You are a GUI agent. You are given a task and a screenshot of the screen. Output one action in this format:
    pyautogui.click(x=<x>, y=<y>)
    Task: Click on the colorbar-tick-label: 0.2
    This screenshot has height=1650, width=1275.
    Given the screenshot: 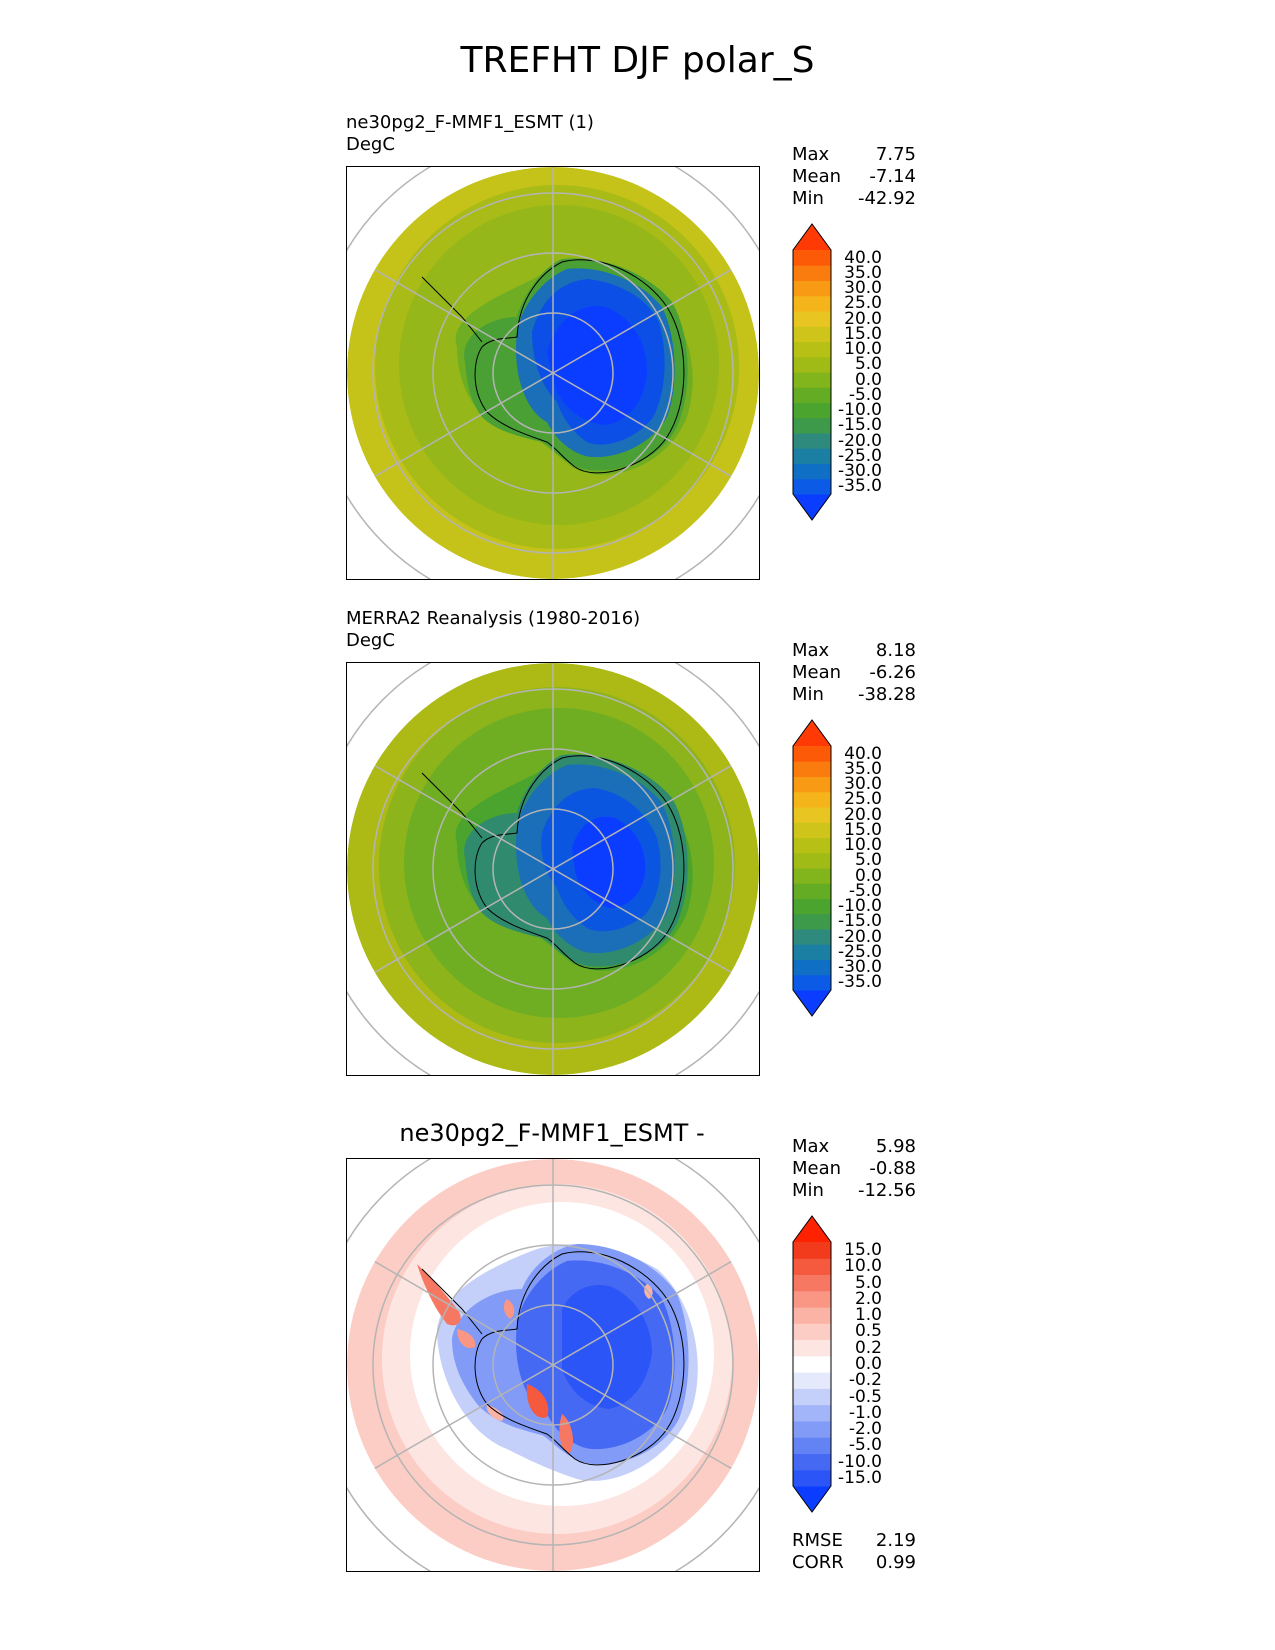 What is the action you would take?
    pyautogui.click(x=868, y=1347)
    